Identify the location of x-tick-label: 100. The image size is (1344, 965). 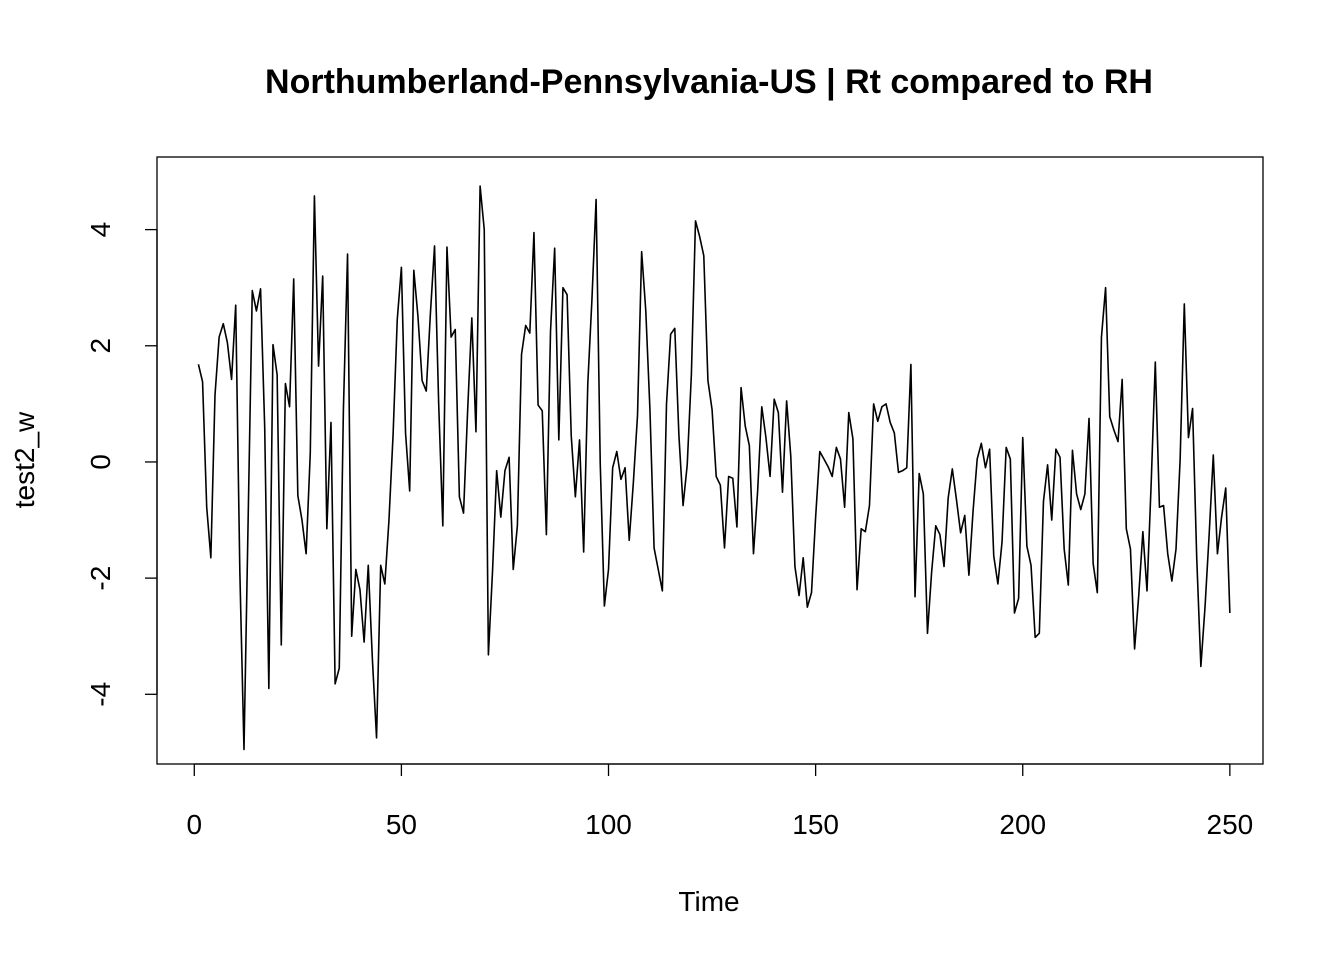
(608, 824).